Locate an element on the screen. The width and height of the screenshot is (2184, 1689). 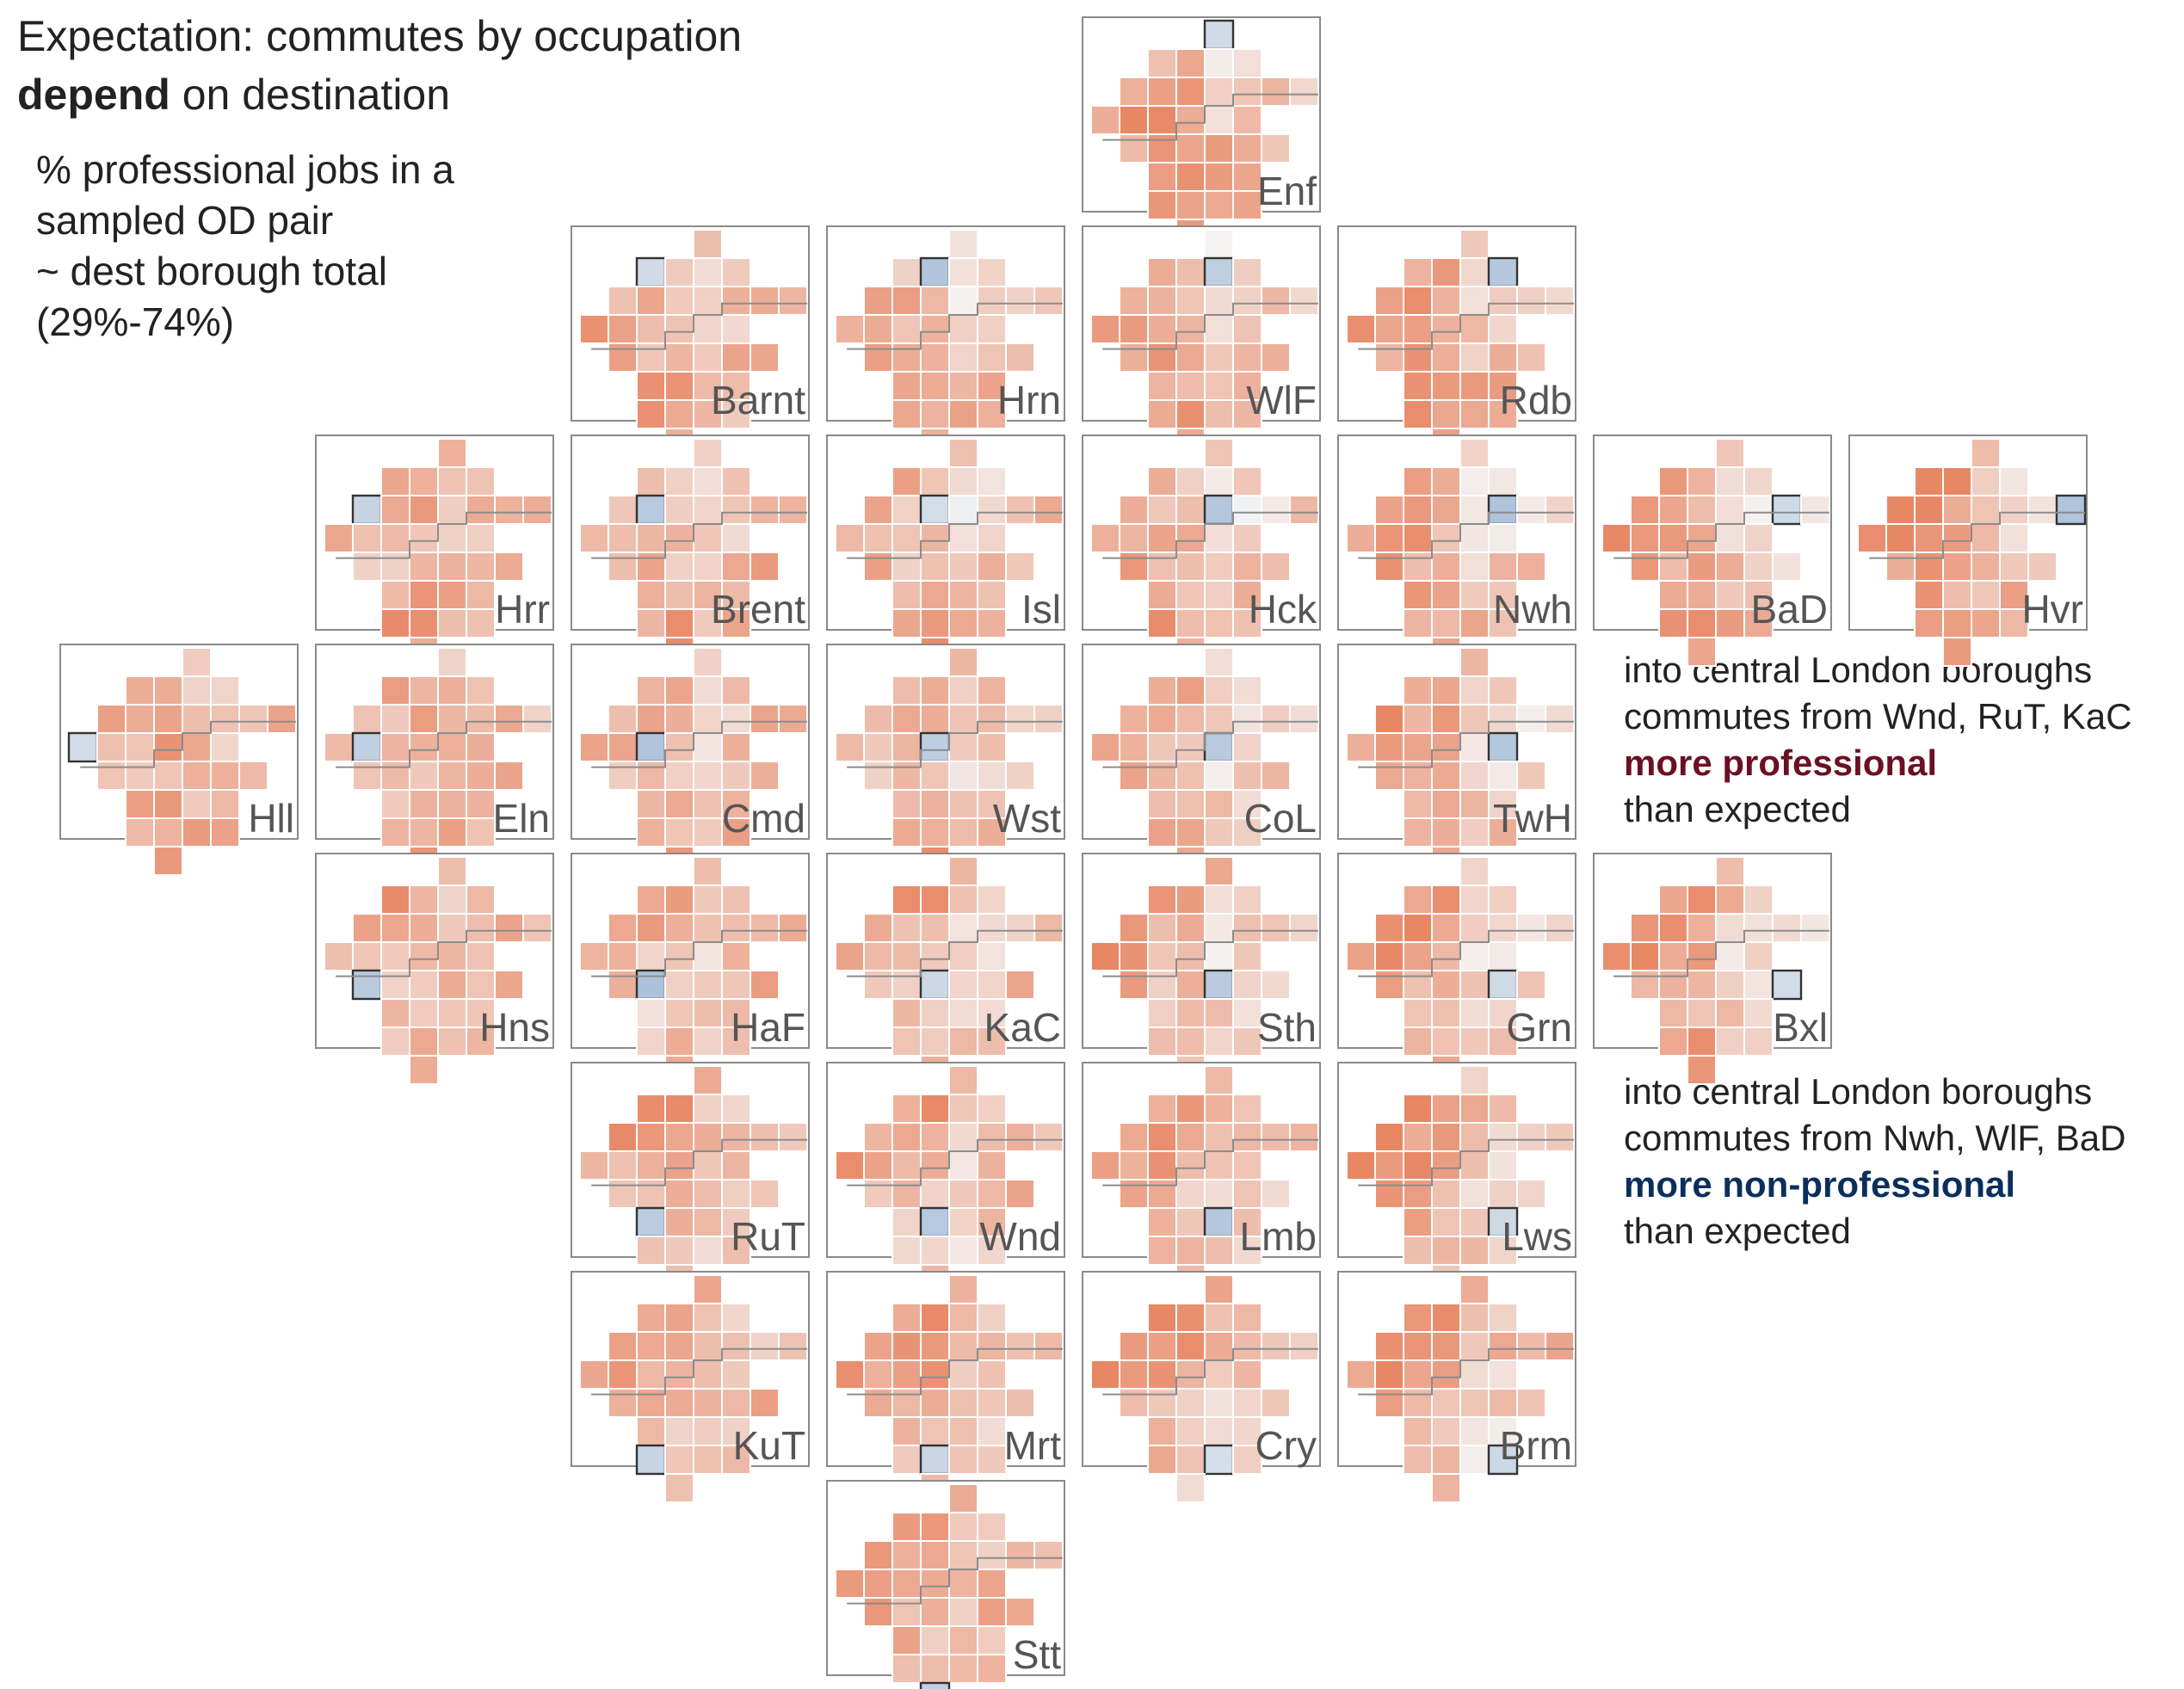
panel-wlf: WlF is located at coordinates (1201, 341).